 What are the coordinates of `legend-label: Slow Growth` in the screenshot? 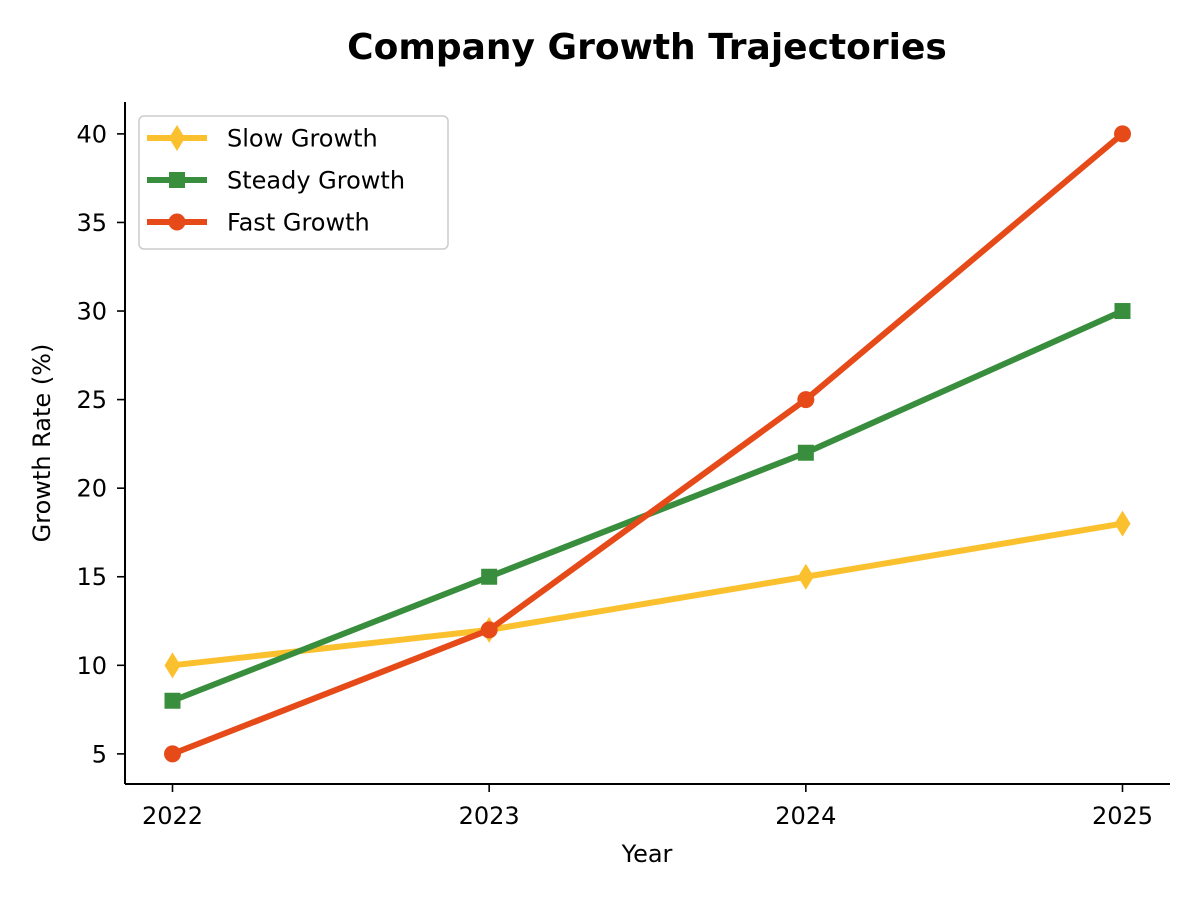 It's located at (302, 139).